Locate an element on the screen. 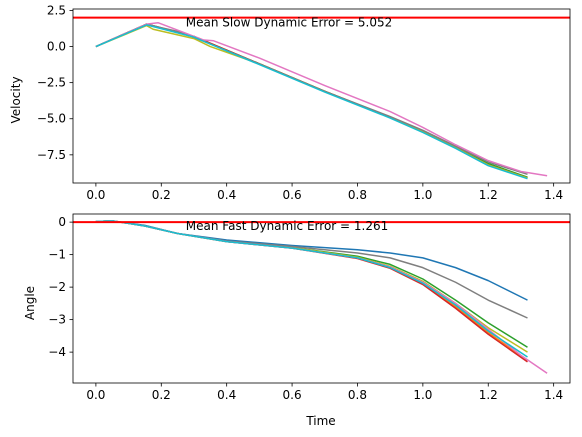 The width and height of the screenshot is (582, 437). velocity-xtick-label: 1.2 is located at coordinates (488, 195).